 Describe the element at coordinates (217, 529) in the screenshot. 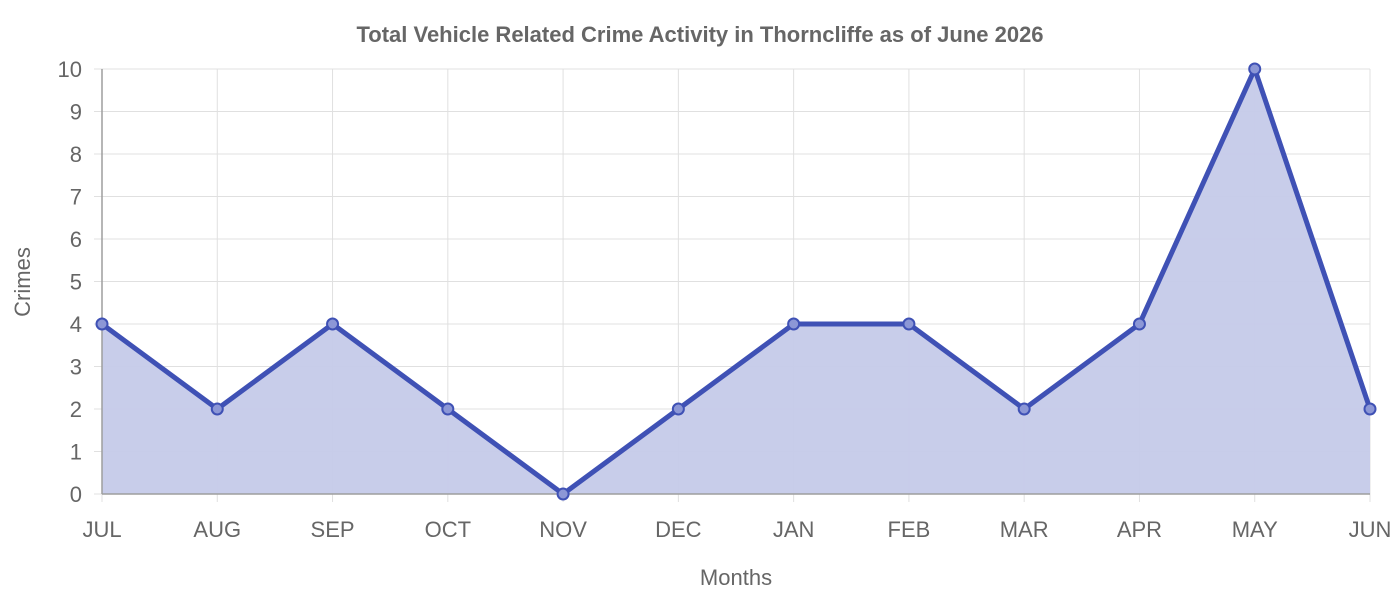

I see `x-tick-label: AUG` at that location.